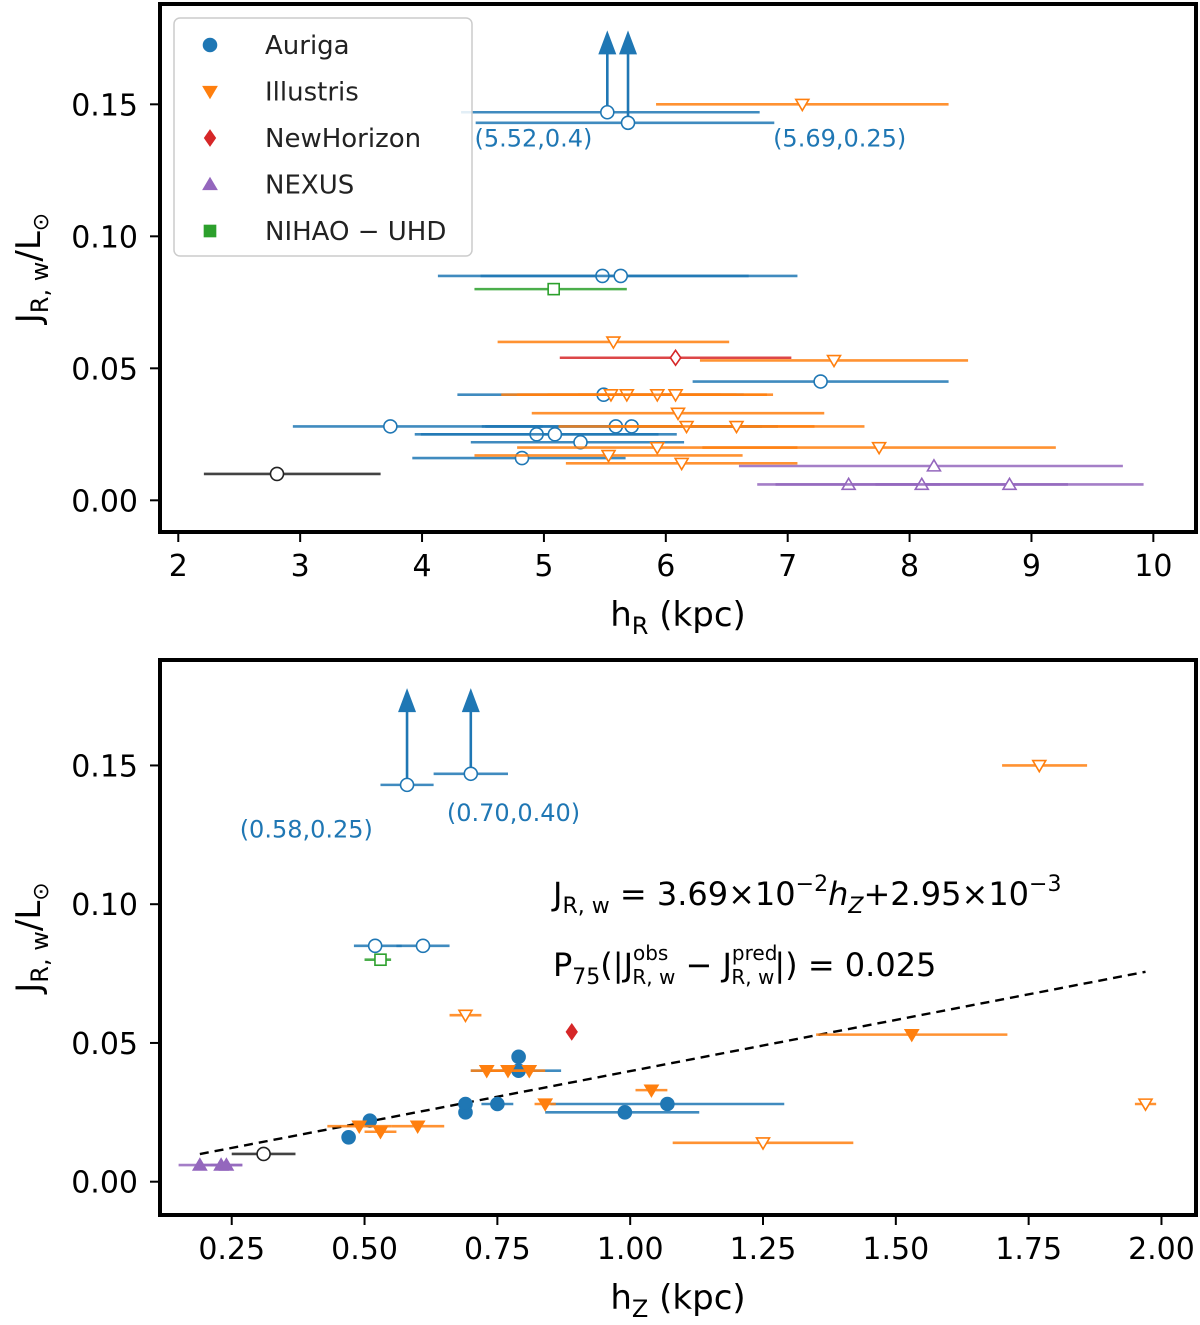 This screenshot has height=1325, width=1200. I want to click on legend-label: NewHorizon, so click(343, 139).